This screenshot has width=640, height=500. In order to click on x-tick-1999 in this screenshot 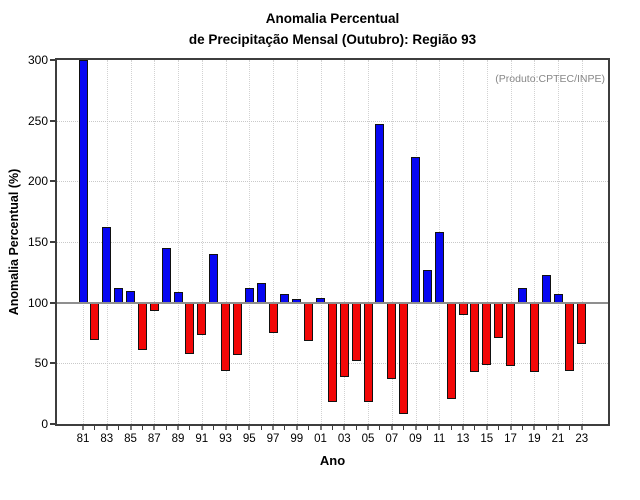, I will do `click(296, 427)`.